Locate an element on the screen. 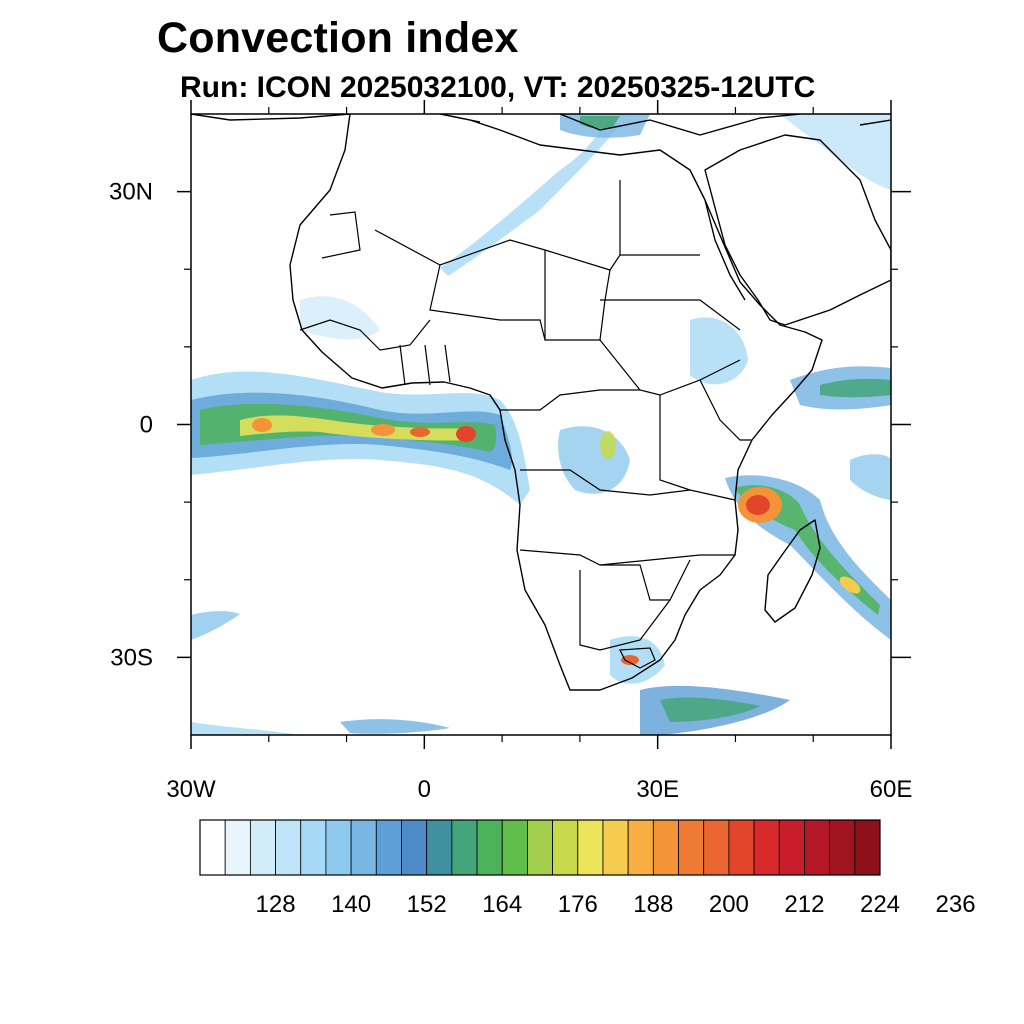  madagascar is located at coordinates (792, 571).